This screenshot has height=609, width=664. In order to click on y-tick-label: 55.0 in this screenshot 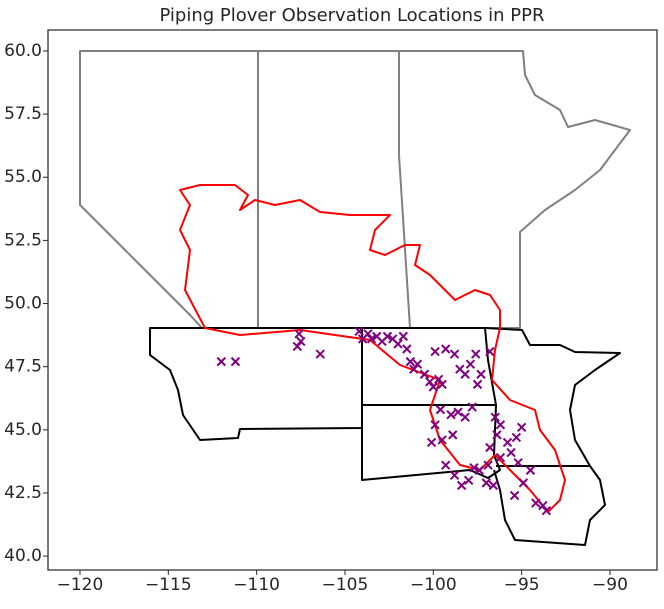, I will do `click(23, 177)`.